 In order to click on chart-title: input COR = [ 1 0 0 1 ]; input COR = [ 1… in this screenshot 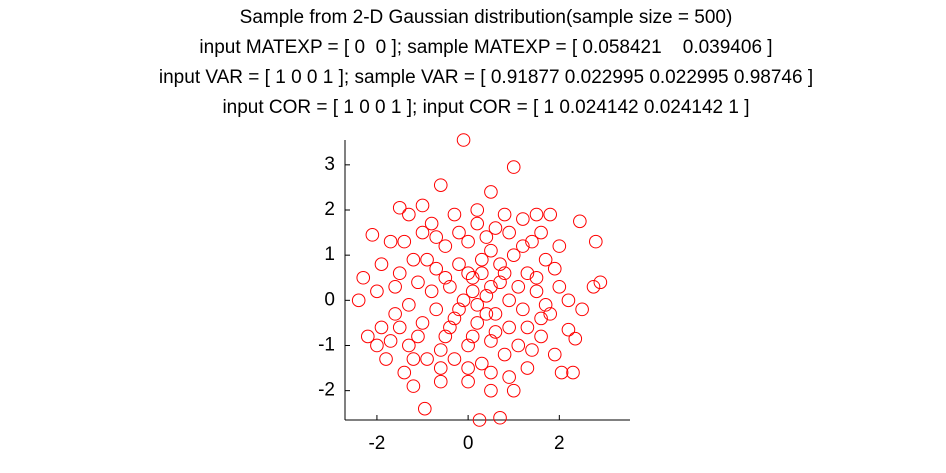, I will do `click(485, 107)`.